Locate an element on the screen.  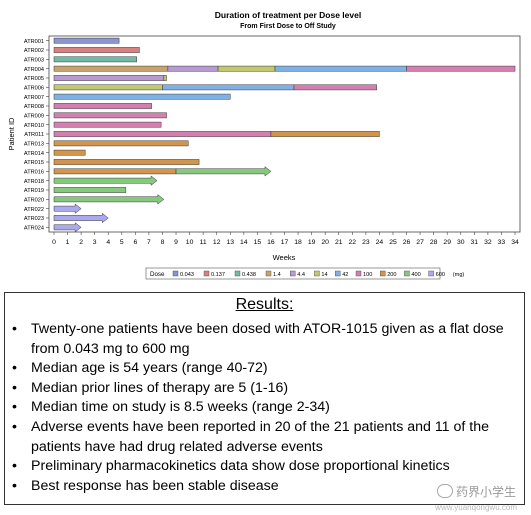
x-tick-label: 9 is located at coordinates (176, 242).